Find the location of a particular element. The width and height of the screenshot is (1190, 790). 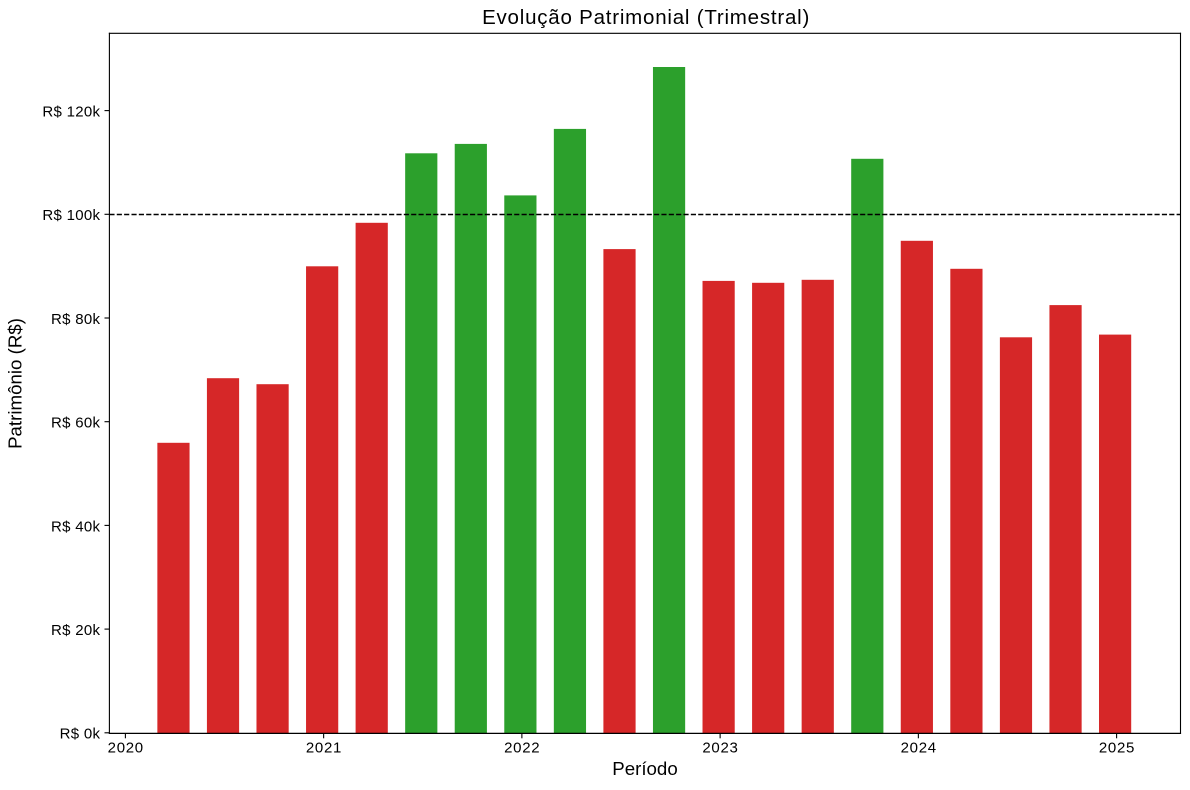

svg-text: 2025 is located at coordinates (1117, 748).